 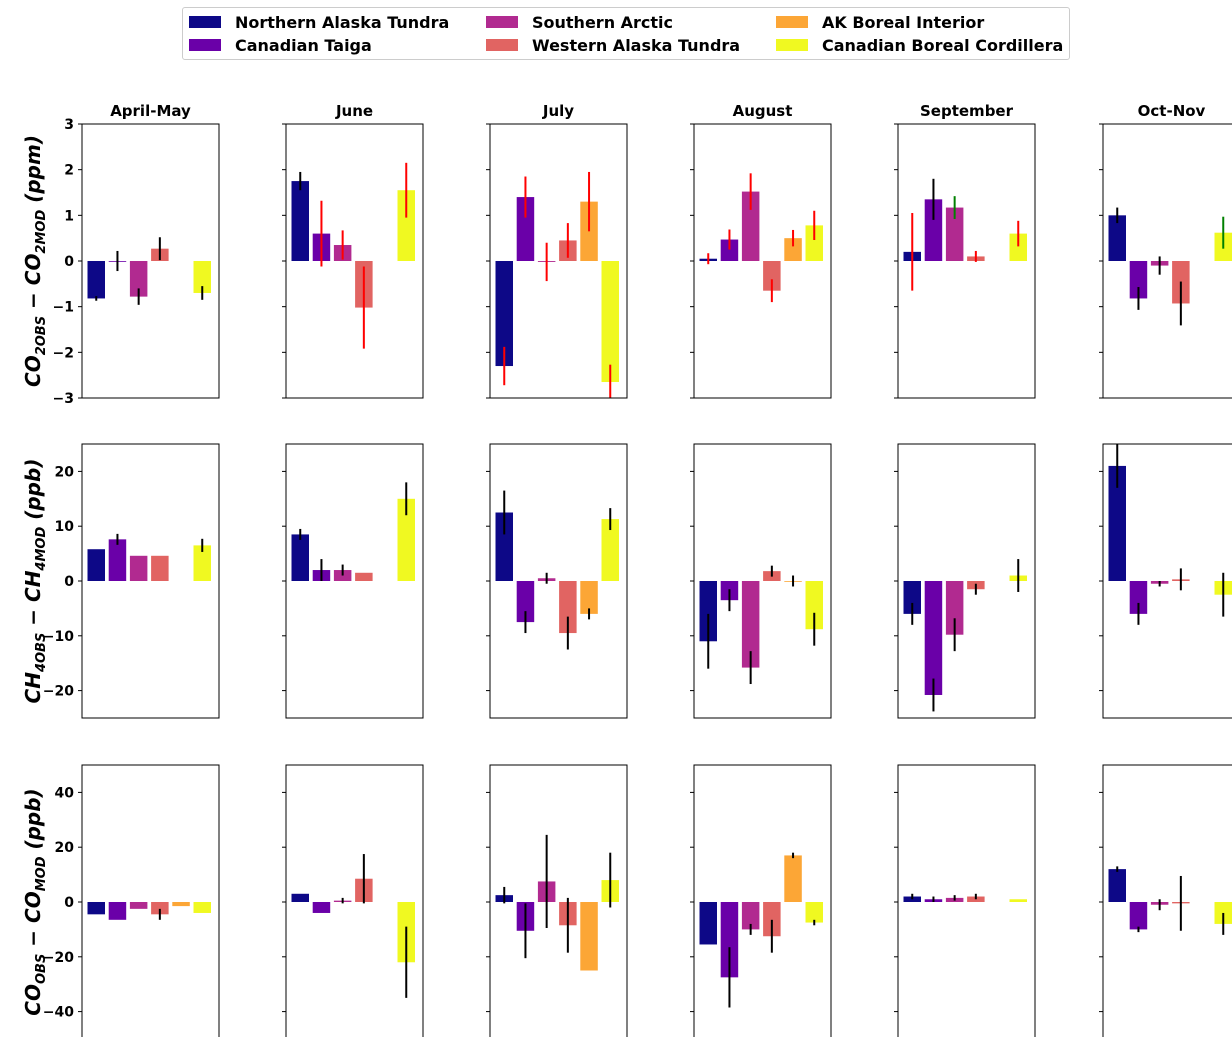 I want to click on y-tick-label: 3, so click(x=69, y=125).